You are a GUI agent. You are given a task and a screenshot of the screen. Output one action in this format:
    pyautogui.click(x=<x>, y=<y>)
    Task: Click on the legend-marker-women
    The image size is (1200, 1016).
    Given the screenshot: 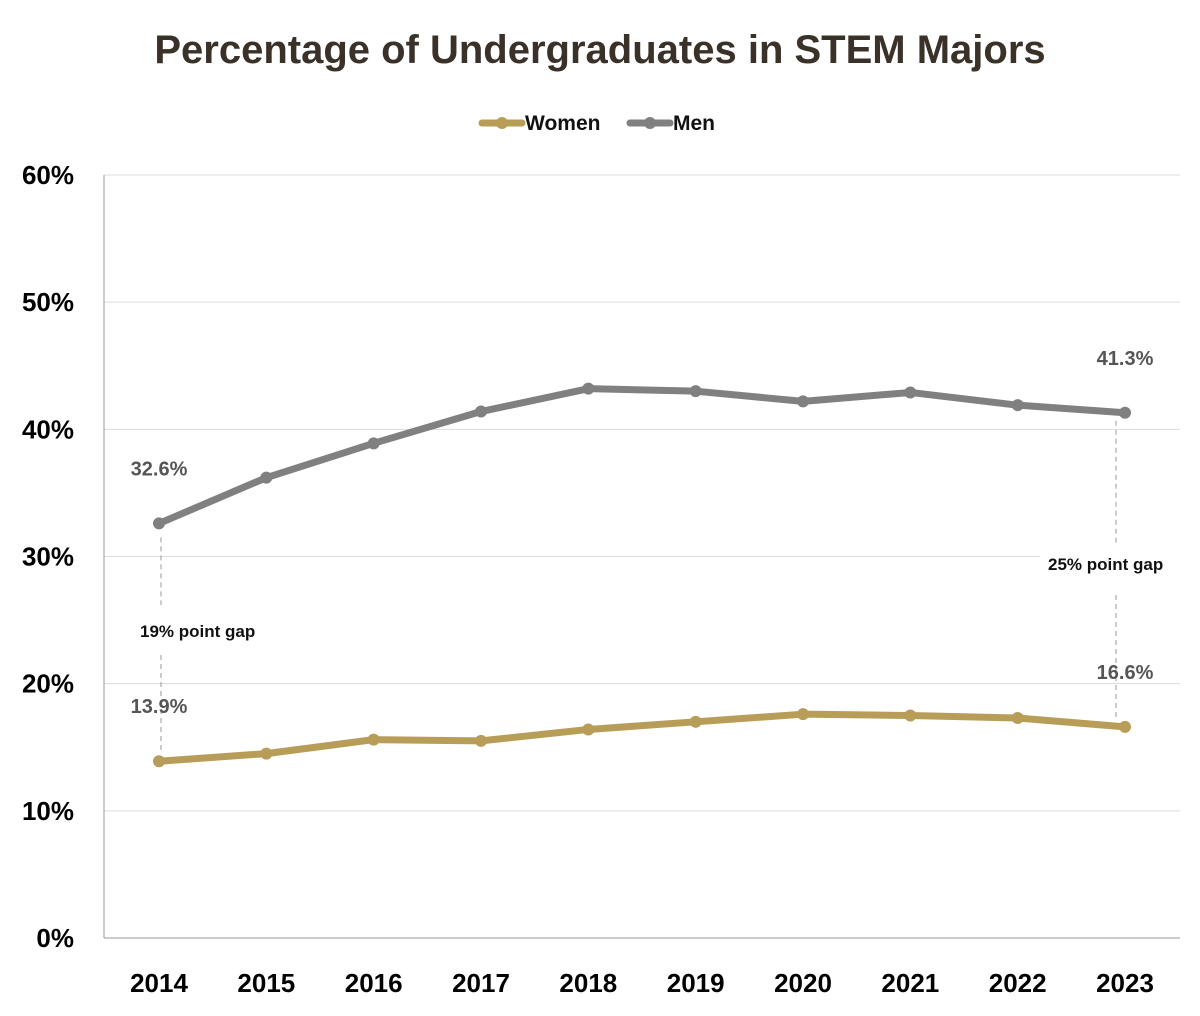 What is the action you would take?
    pyautogui.click(x=502, y=123)
    